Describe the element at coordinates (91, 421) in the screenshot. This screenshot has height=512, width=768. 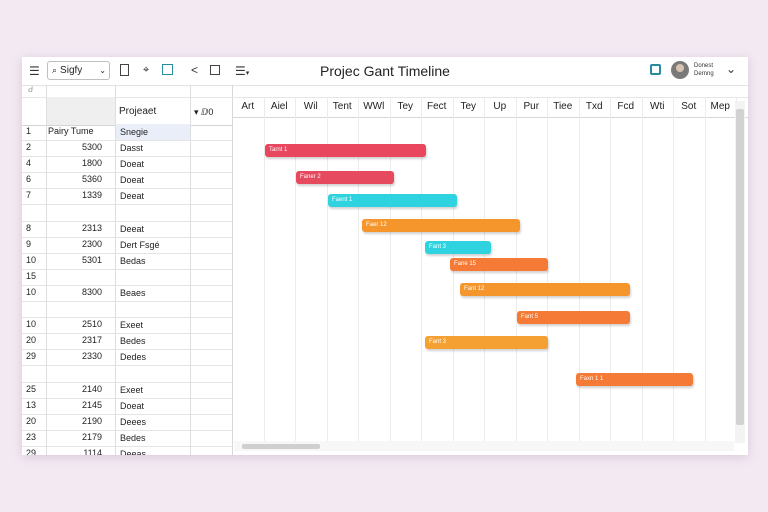
I see `row-value: 2190` at that location.